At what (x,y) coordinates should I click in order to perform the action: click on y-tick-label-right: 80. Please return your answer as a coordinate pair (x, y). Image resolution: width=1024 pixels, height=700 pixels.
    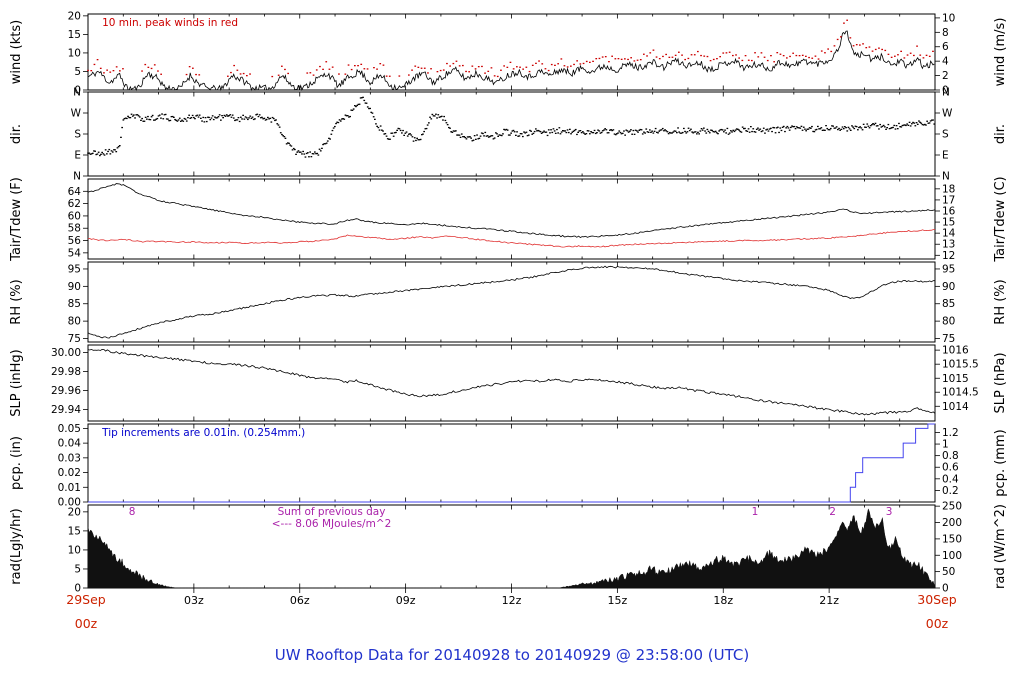
    Looking at the image, I should click on (948, 322).